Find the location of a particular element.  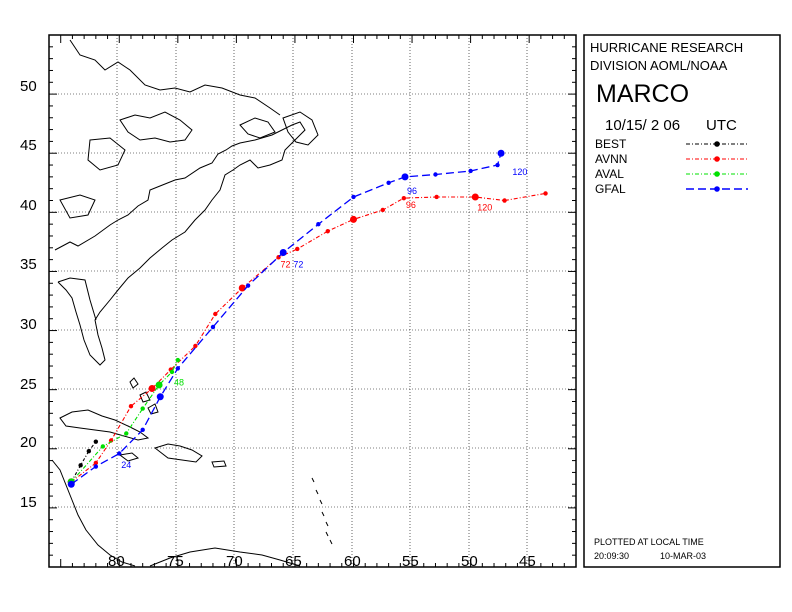

storm-name: MARCO is located at coordinates (642, 94).